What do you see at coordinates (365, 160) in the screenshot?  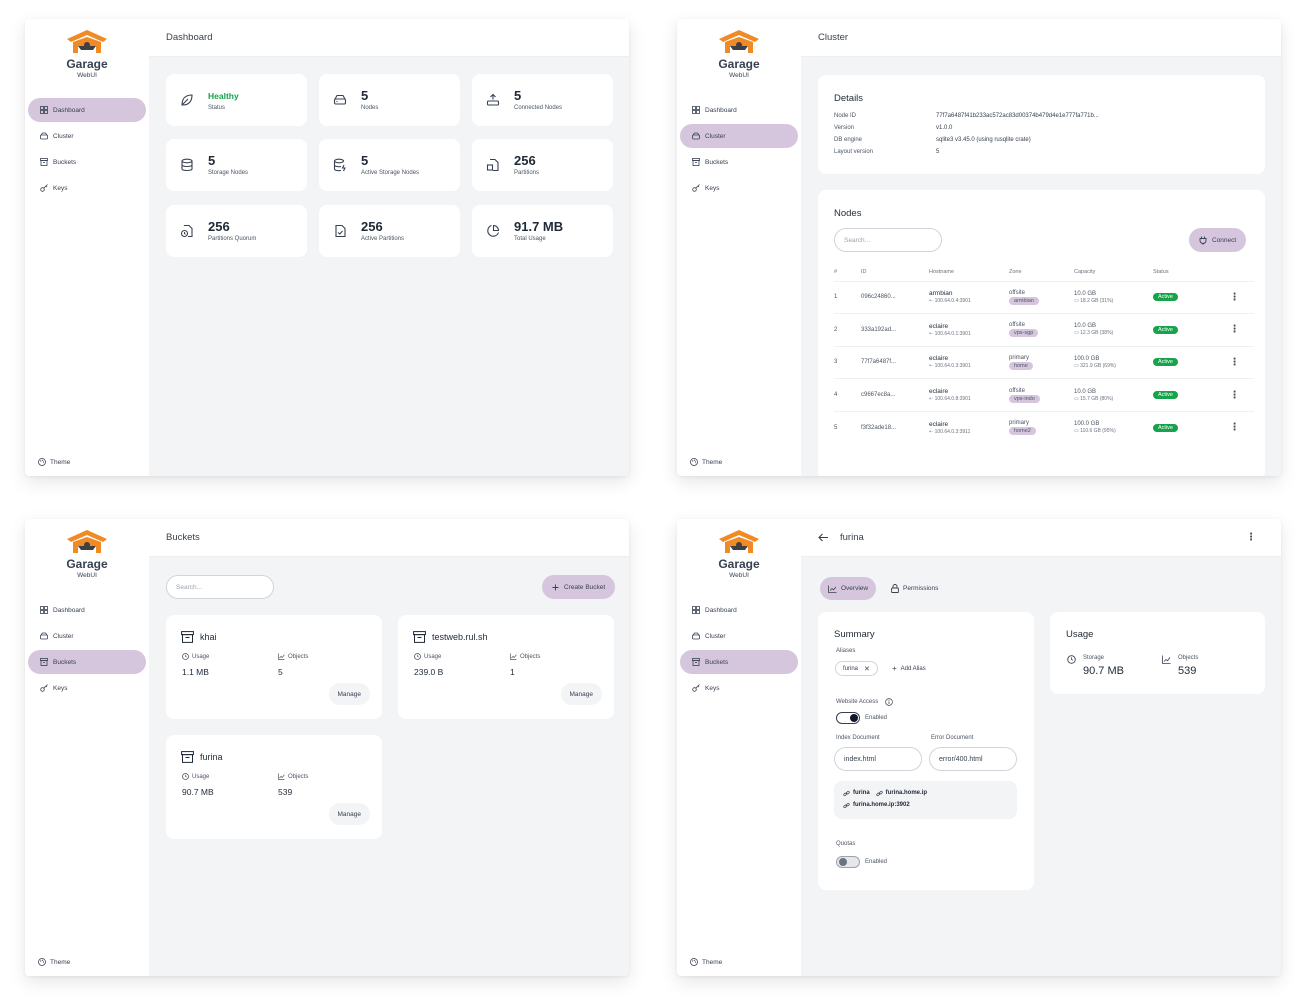 I see `stat-value: 5` at bounding box center [365, 160].